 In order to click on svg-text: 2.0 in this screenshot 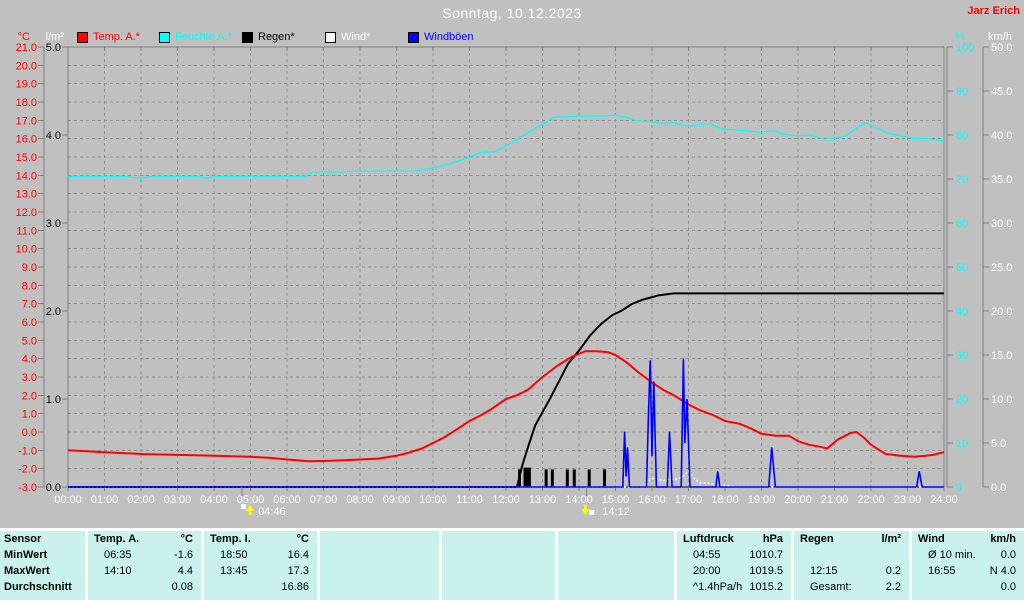, I will do `click(53, 312)`.